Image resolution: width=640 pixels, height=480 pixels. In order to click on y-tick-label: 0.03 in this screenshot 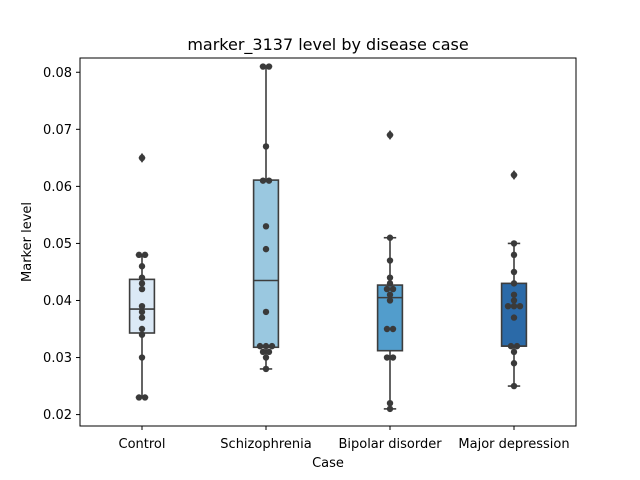, I will do `click(57, 358)`.